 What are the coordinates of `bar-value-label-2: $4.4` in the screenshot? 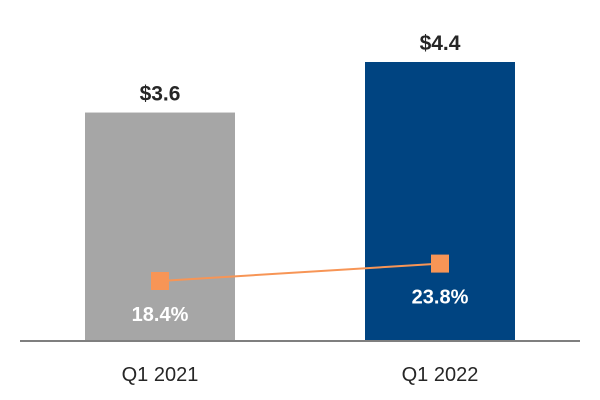 It's located at (440, 43).